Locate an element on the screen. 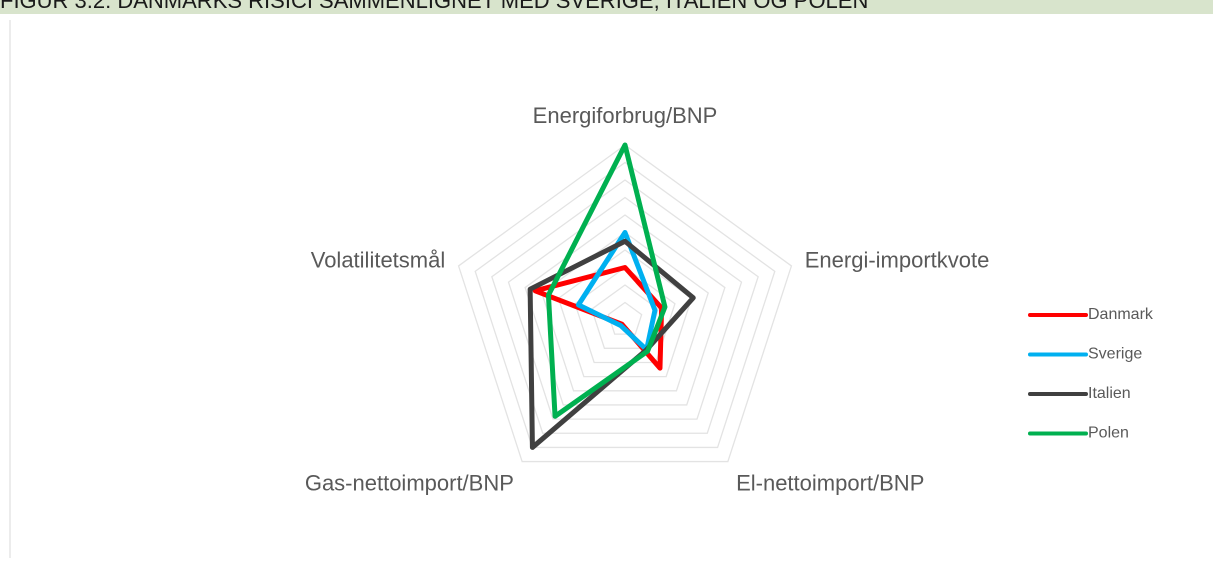 The image size is (1213, 563). category-label: Gas-nettoimport/BNP is located at coordinates (409, 483).